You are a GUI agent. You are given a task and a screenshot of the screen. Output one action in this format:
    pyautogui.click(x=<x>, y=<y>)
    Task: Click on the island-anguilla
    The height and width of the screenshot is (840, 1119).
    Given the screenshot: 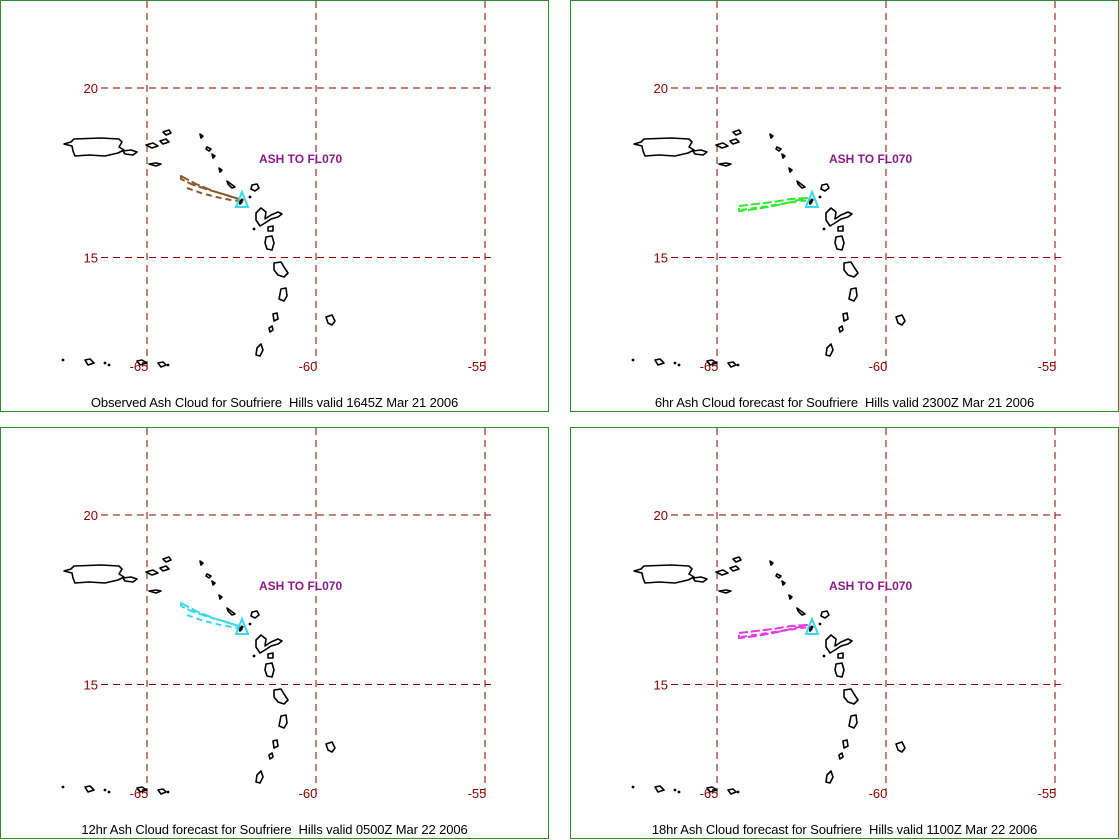 What is the action you would take?
    pyautogui.click(x=771, y=563)
    